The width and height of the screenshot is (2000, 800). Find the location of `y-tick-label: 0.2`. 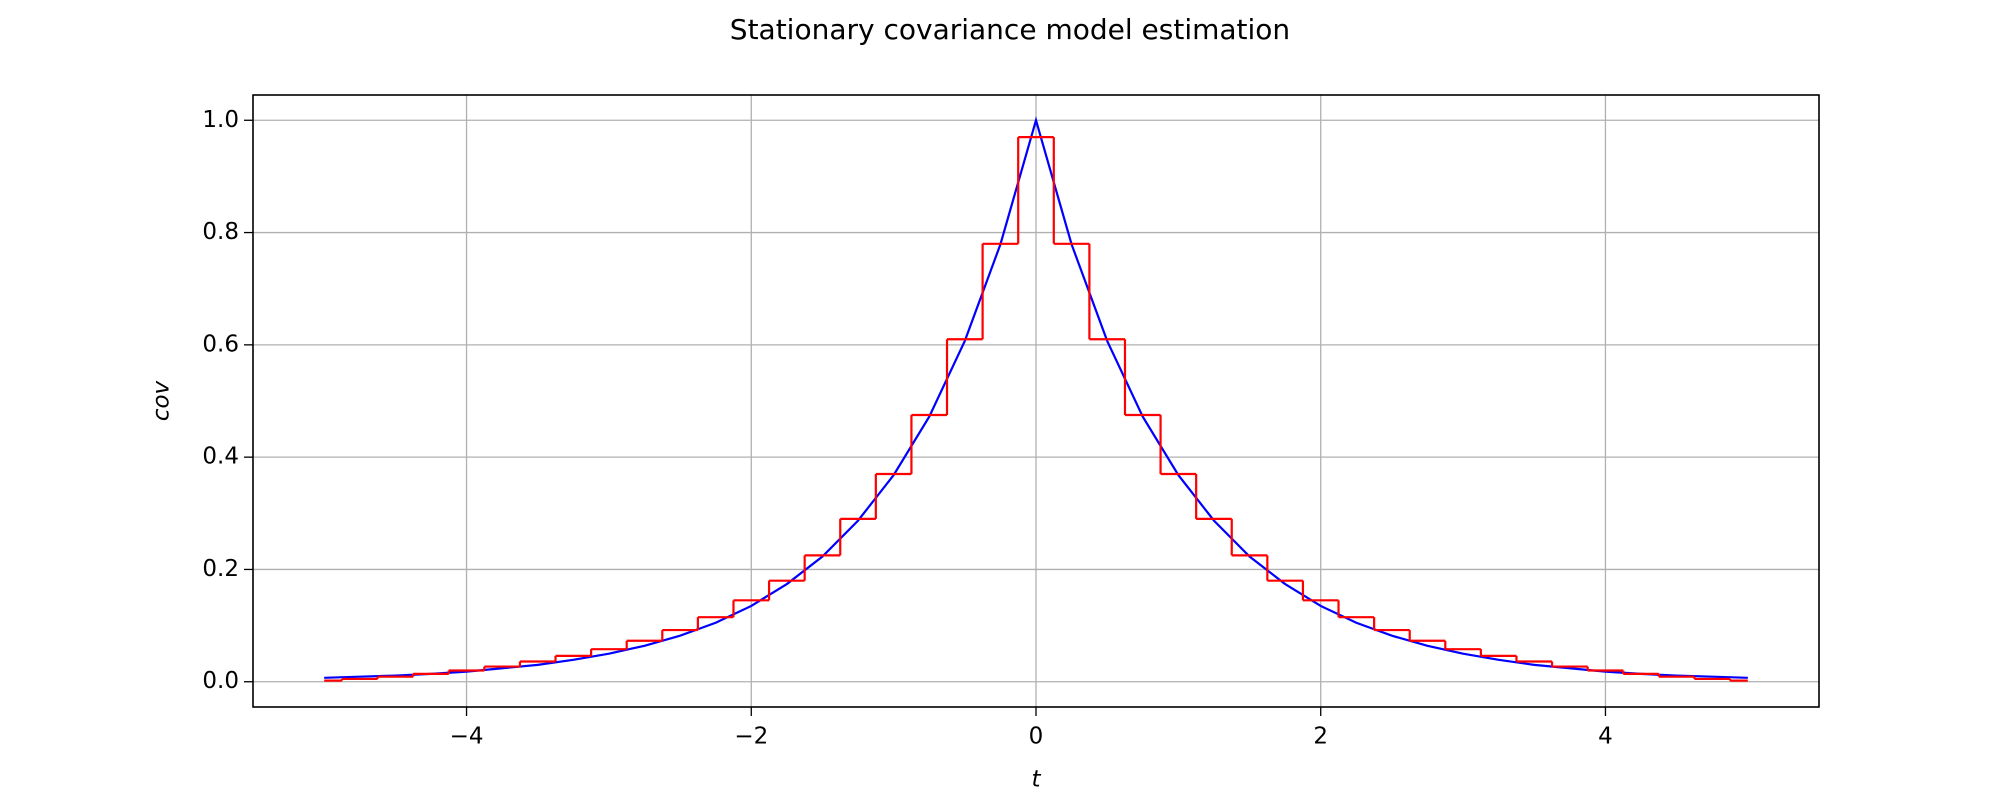

y-tick-label: 0.2 is located at coordinates (220, 569).